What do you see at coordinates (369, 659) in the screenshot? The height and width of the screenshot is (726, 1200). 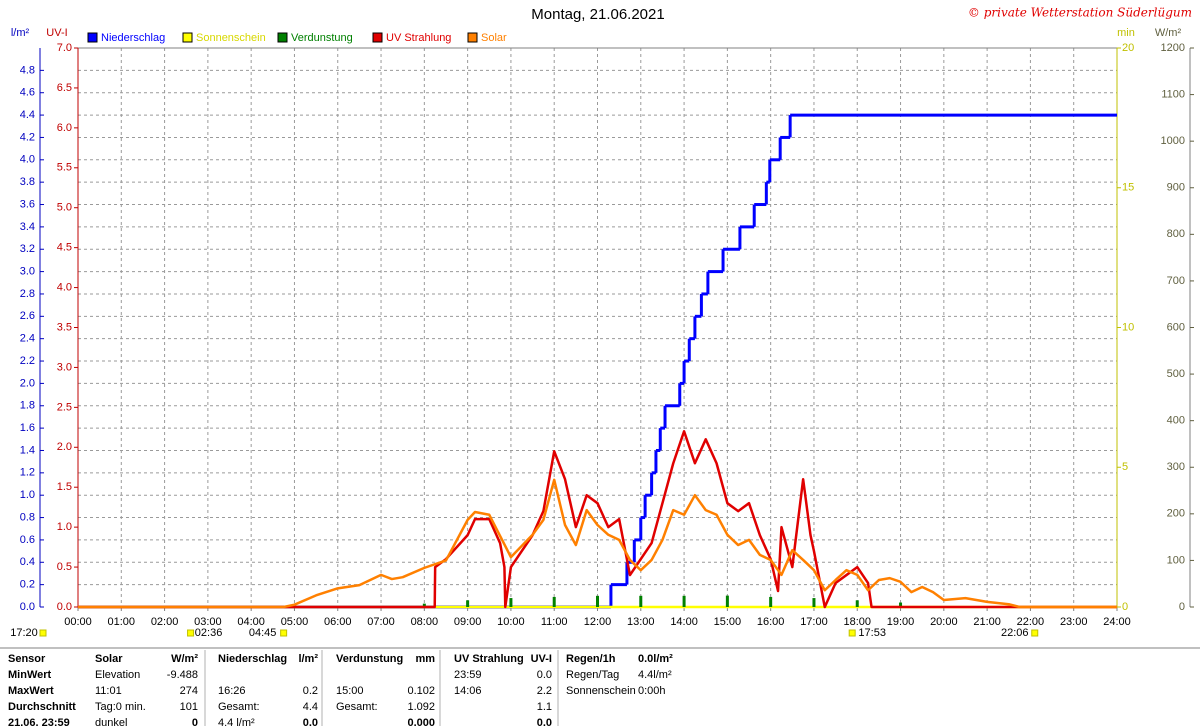 I see `table-header: Verdunstung` at bounding box center [369, 659].